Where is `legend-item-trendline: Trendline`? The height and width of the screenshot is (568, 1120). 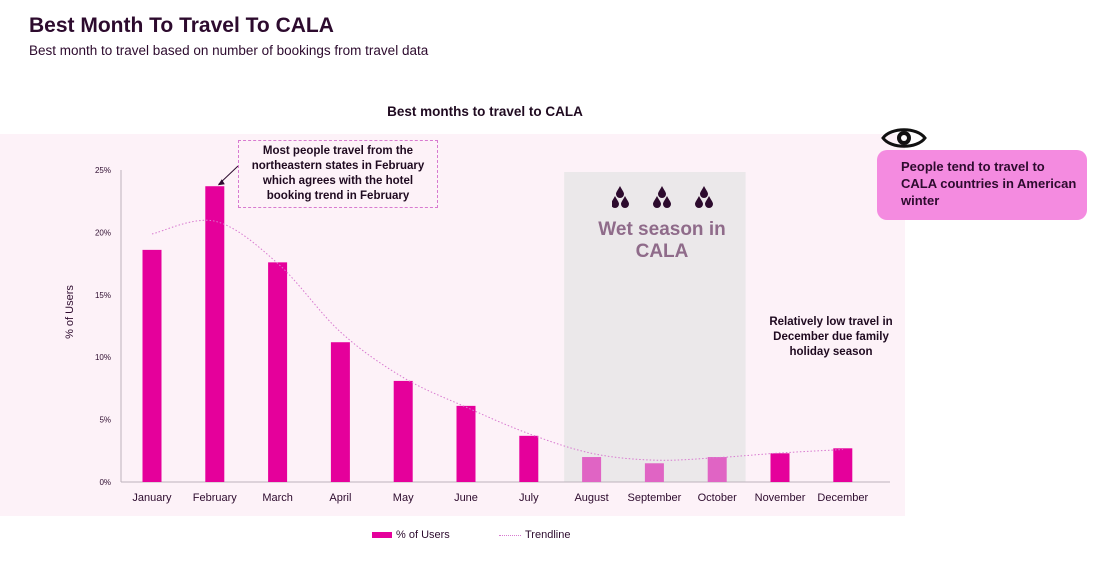
legend-item-trendline: Trendline is located at coordinates (534, 535).